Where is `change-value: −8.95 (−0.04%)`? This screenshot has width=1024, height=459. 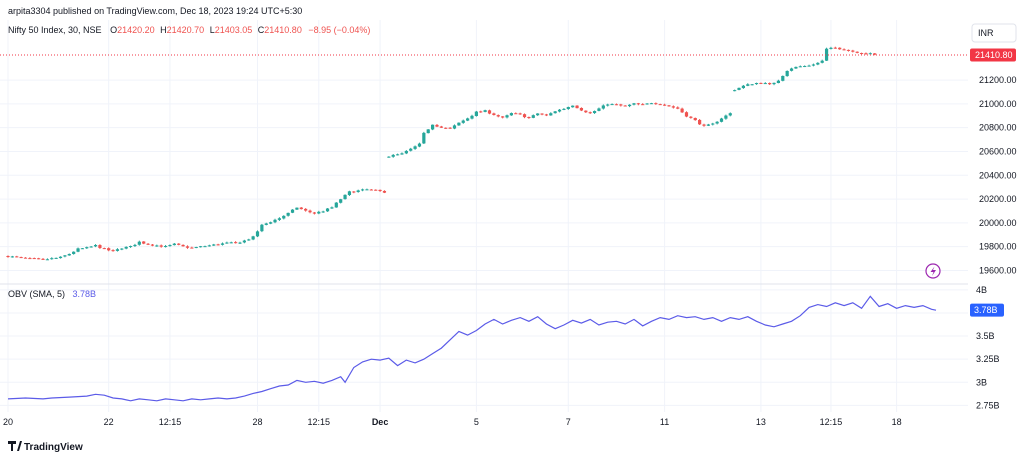 change-value: −8.95 (−0.04%) is located at coordinates (339, 30).